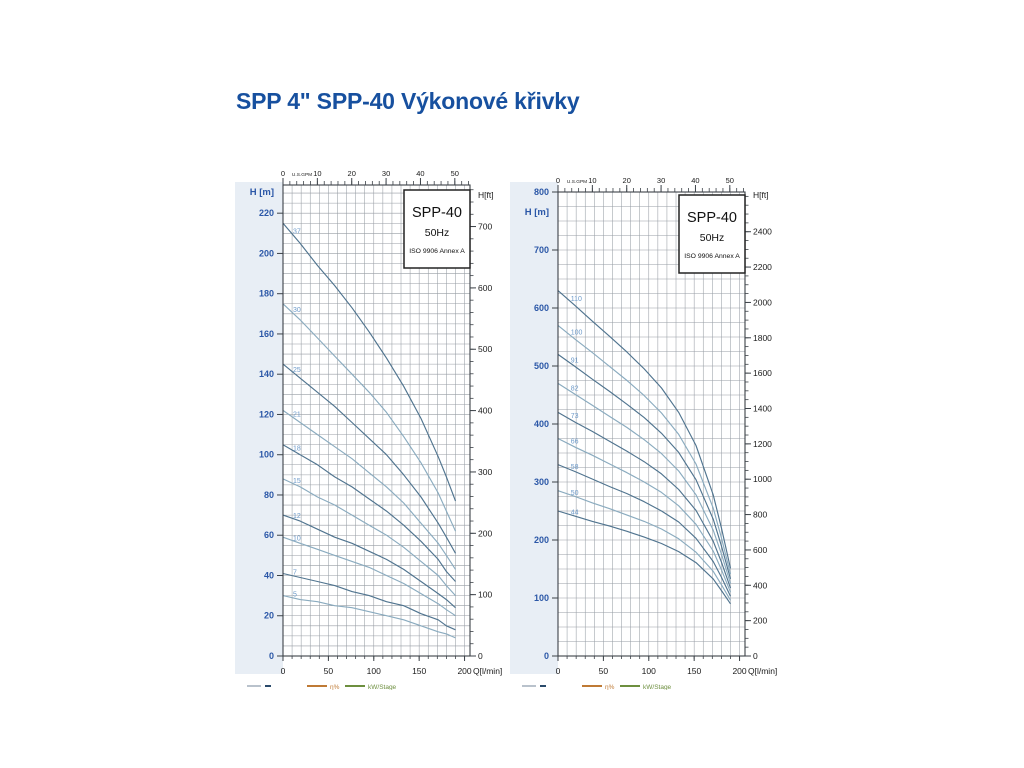 The height and width of the screenshot is (768, 1024). I want to click on curve-10-stages, so click(369, 576).